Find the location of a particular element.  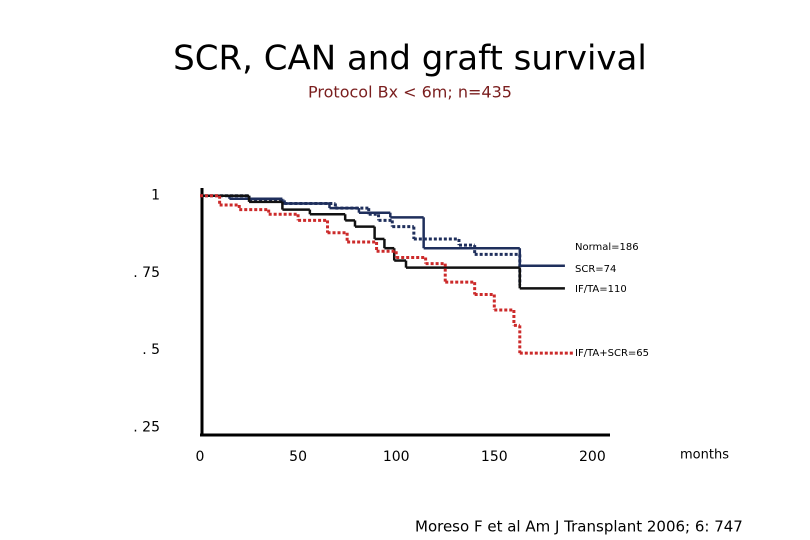

y-tick-label: . 5 is located at coordinates (151, 350).